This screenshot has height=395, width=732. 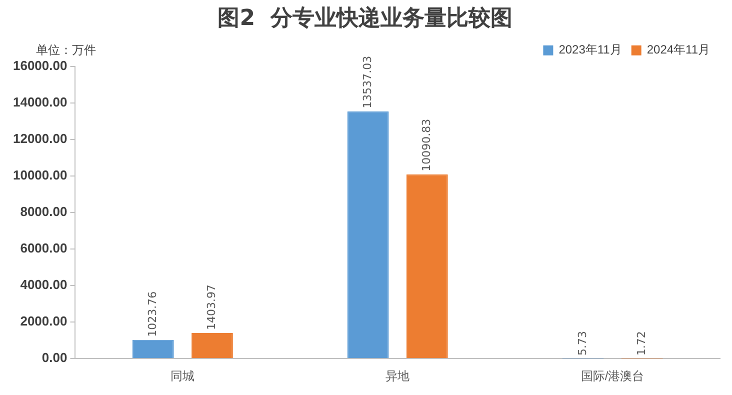 I want to click on data-label: 1.72, so click(x=641, y=343).